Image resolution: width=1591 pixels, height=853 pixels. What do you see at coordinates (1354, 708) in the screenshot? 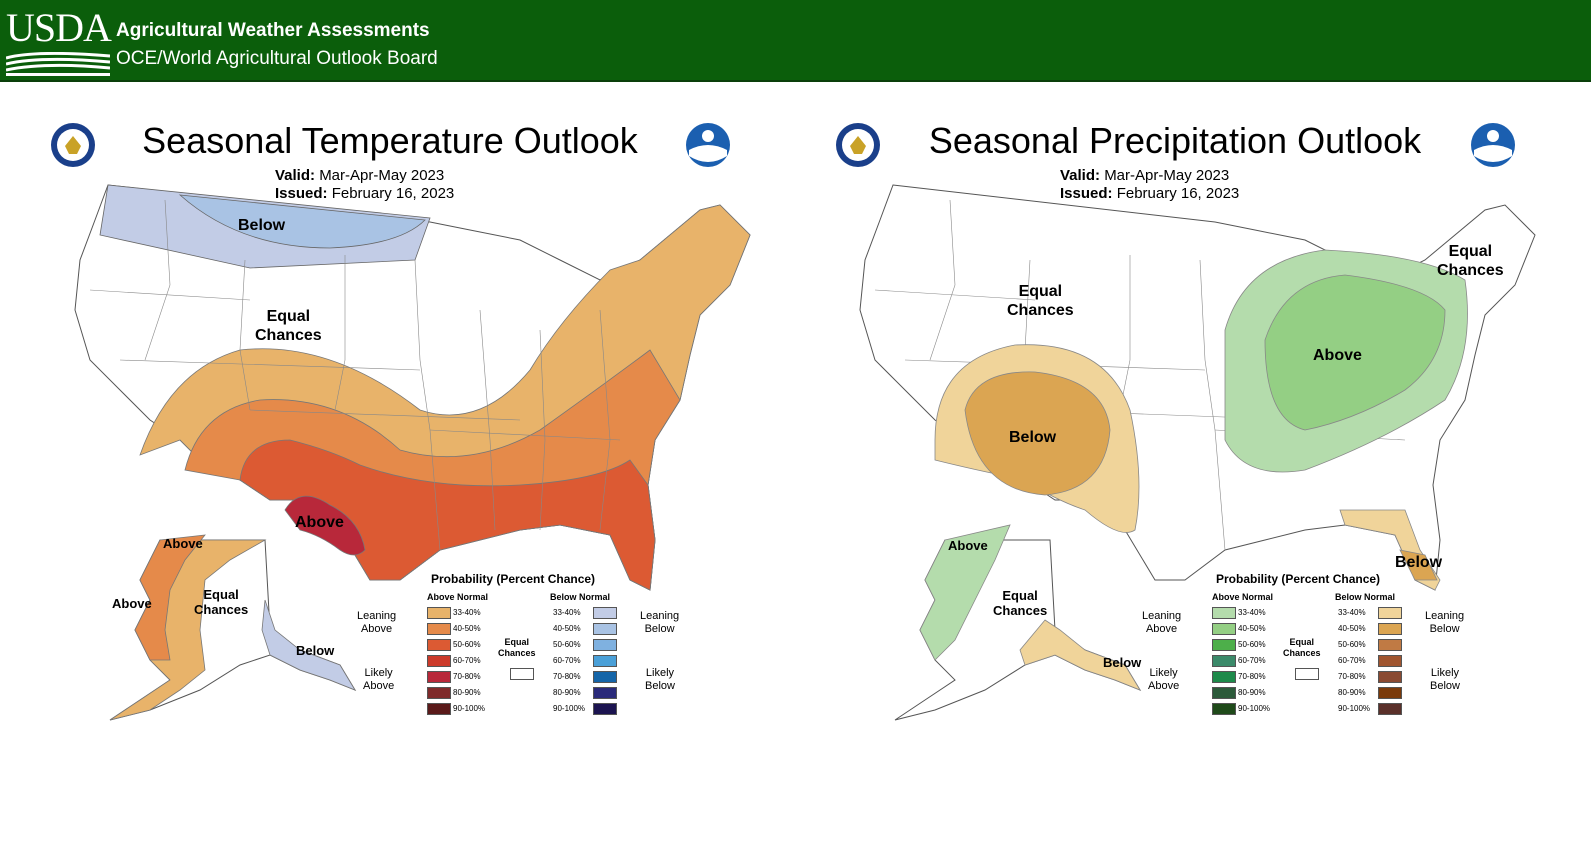
I see `legend-below-range-6: 90-100%` at bounding box center [1354, 708].